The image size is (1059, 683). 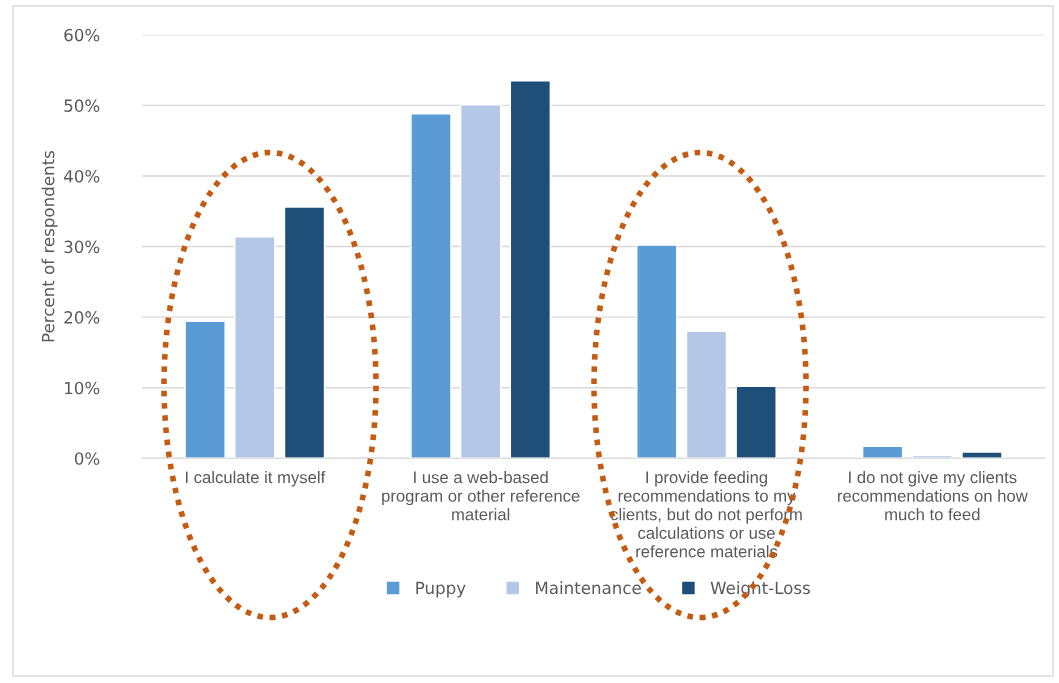 I want to click on y-tick-label: 60%, so click(x=82, y=35).